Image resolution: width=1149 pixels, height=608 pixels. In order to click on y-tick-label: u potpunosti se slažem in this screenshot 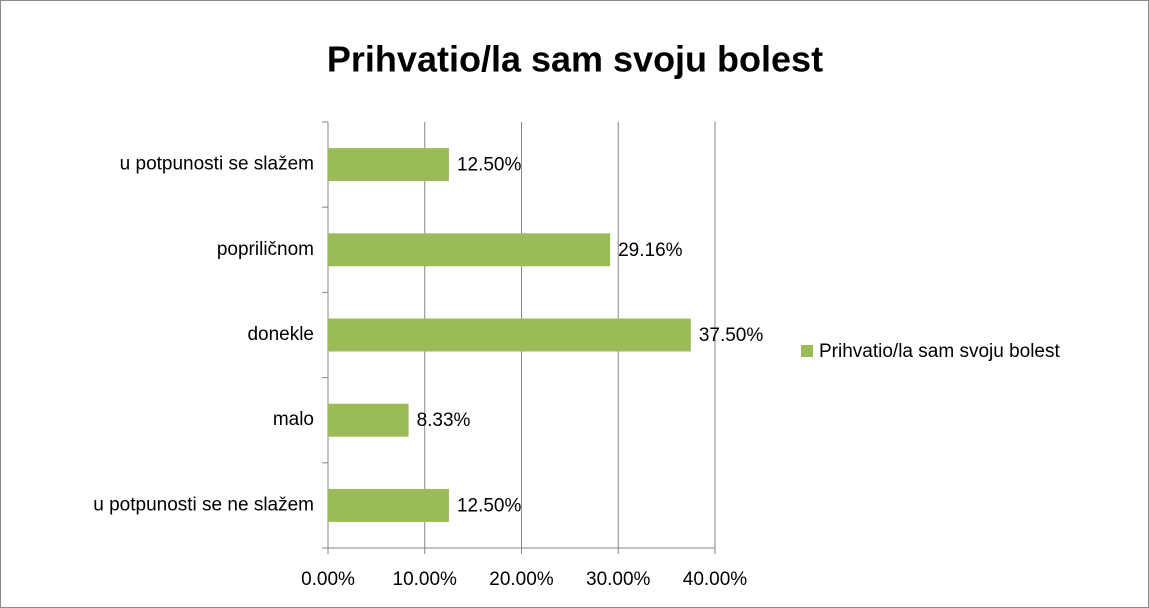, I will do `click(217, 164)`.